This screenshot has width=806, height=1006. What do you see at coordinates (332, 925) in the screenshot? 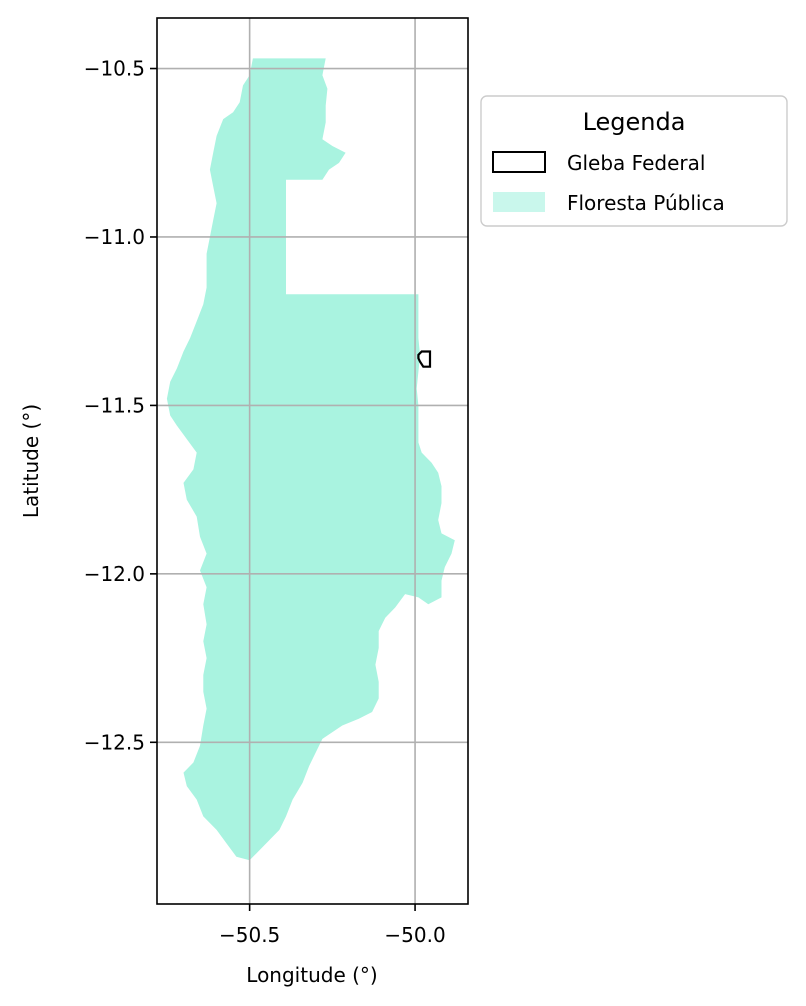
I see `x-axis: −50.5 −50.0` at bounding box center [332, 925].